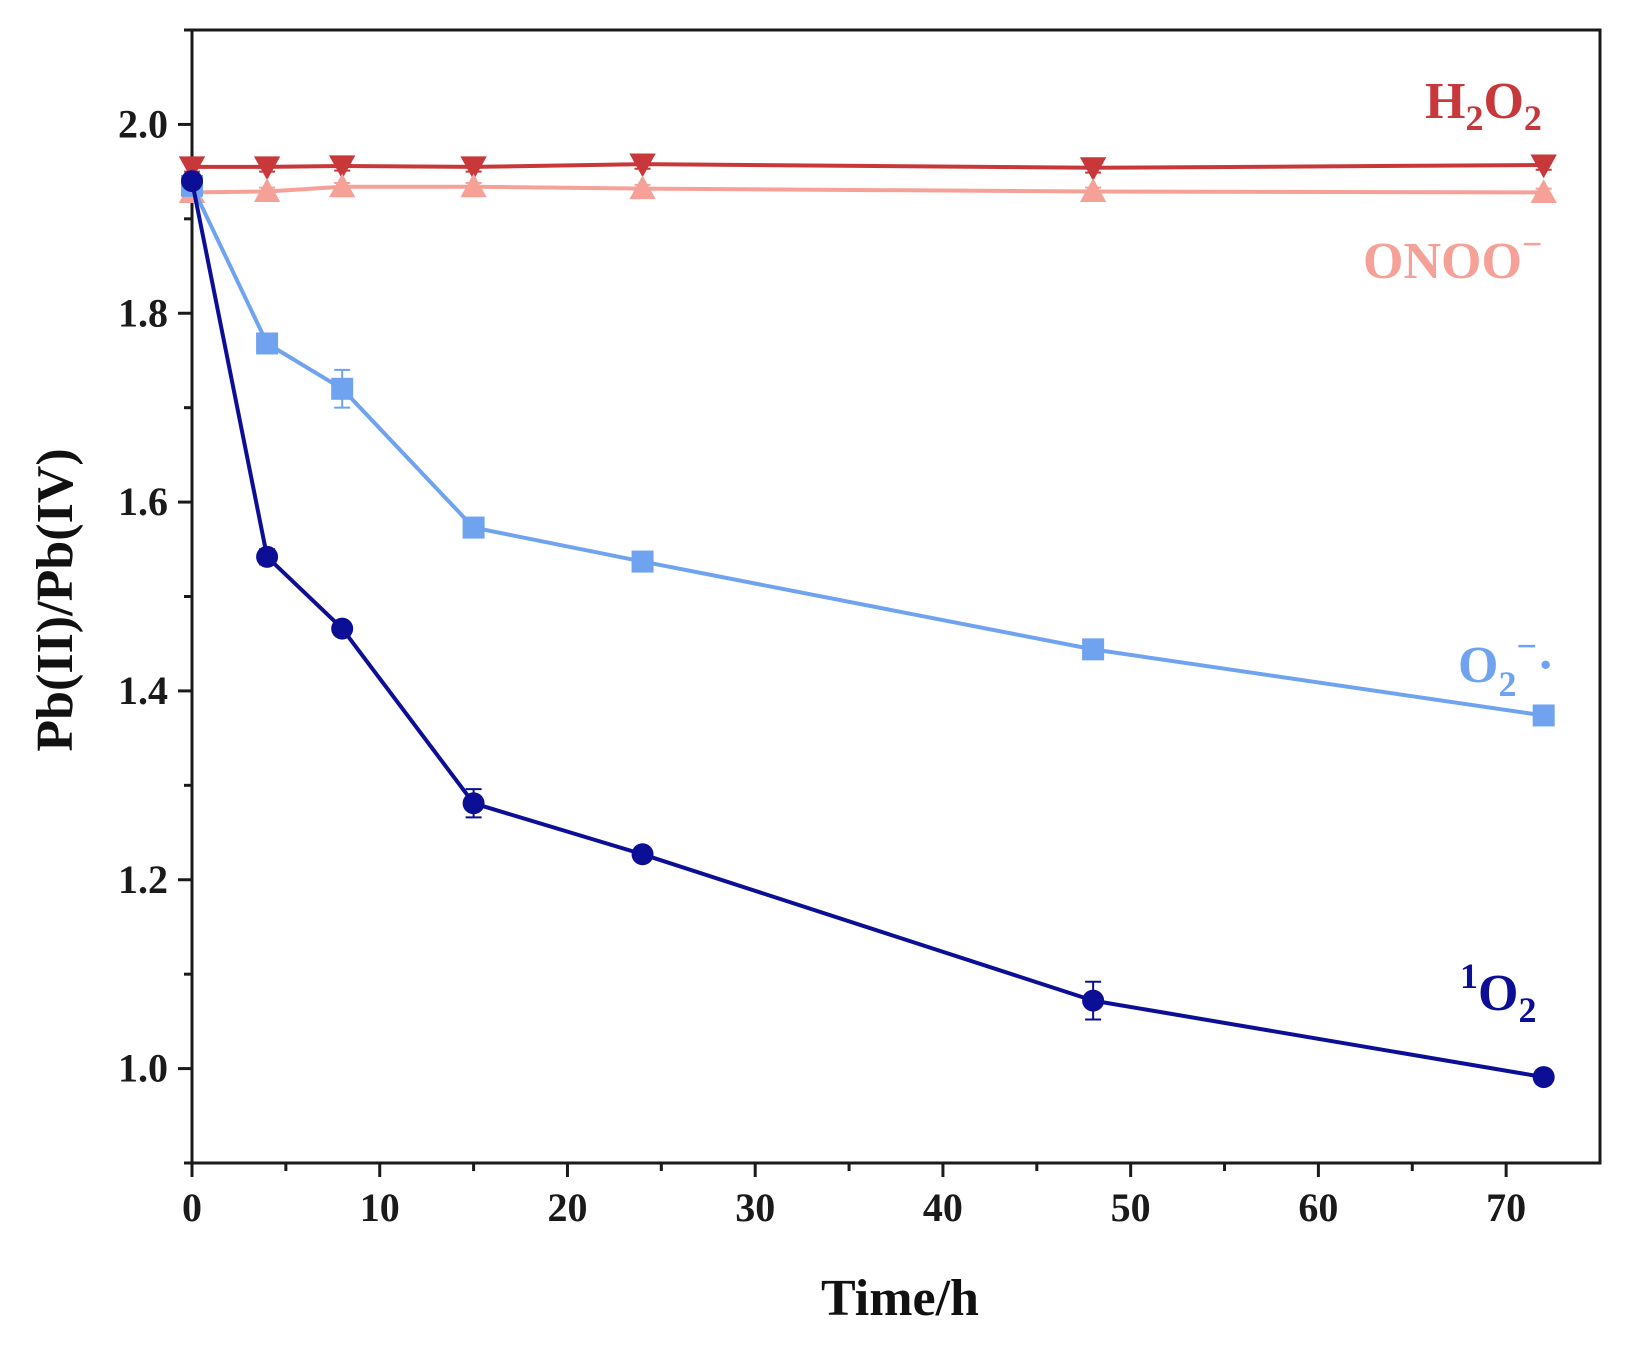 Image resolution: width=1633 pixels, height=1353 pixels. I want to click on label-onoo: ONOO−, so click(1452, 257).